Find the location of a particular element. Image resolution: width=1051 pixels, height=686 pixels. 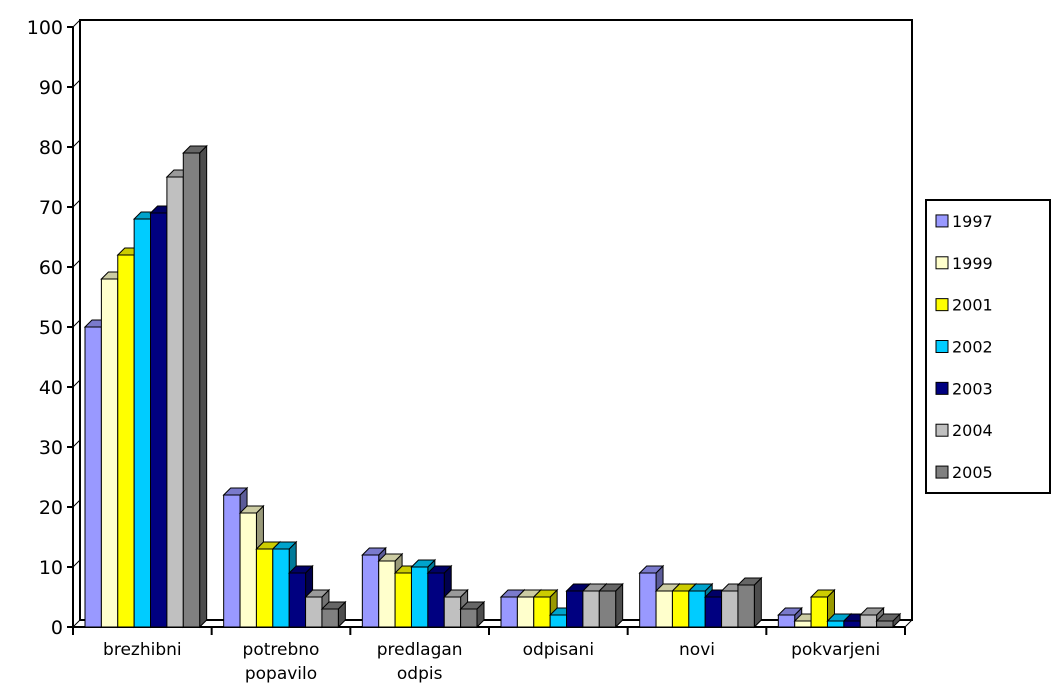

y-tick-labels: 0 10 20 30 40 50 60 70 80 90 100 is located at coordinates (45, 328).